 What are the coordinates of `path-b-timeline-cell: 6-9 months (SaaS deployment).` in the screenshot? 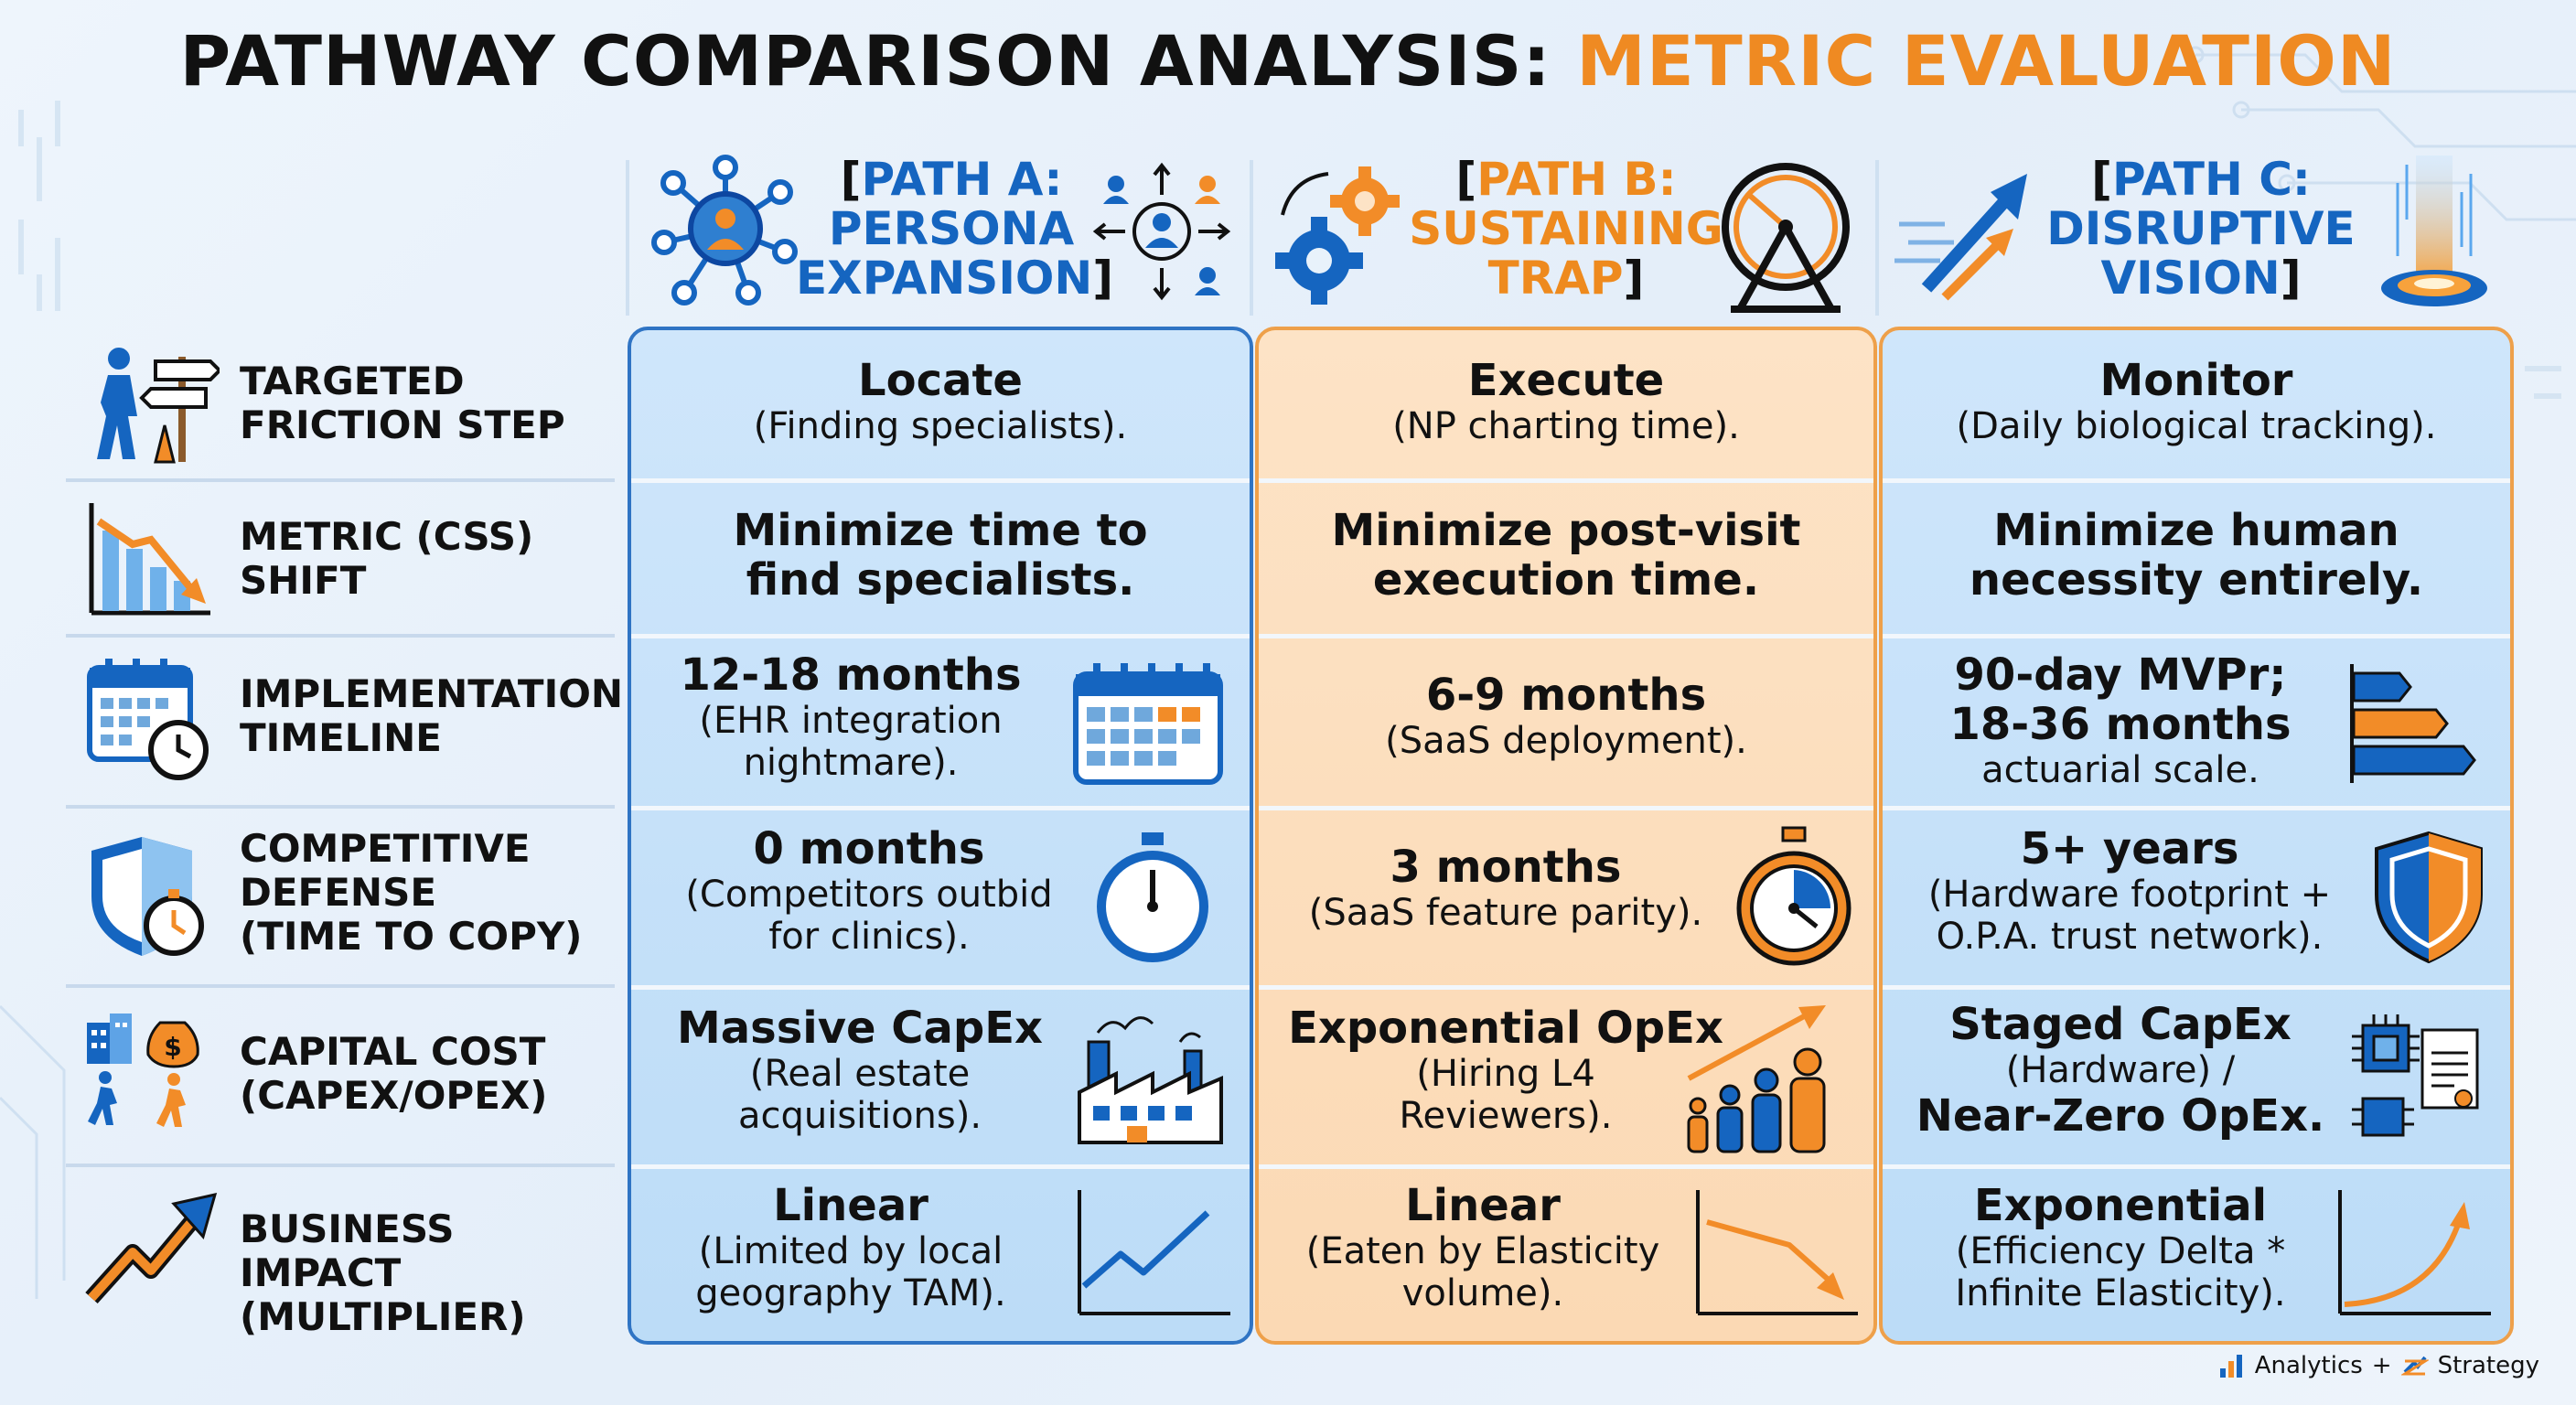 It's located at (1566, 716).